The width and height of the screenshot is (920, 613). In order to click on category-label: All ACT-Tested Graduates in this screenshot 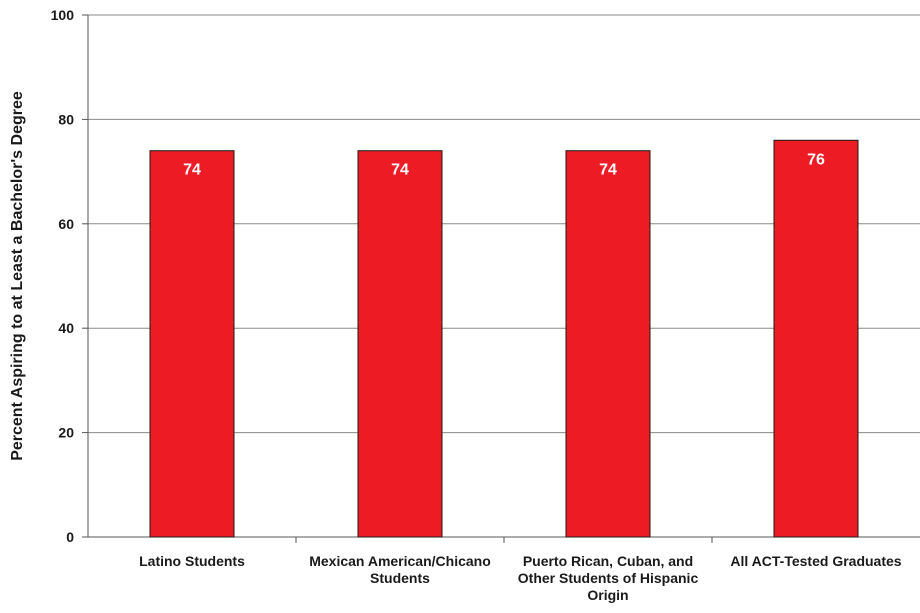, I will do `click(815, 561)`.